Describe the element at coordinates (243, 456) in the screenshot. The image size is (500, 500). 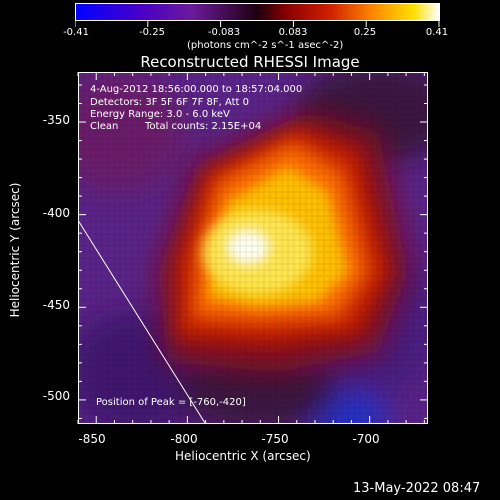
I see `x-axis-label: Heliocentric X (arcsec)` at that location.